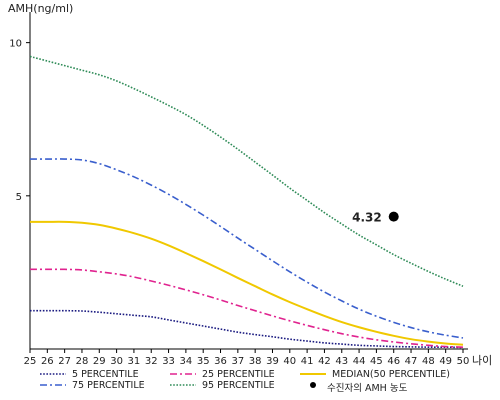 The image size is (500, 400). I want to click on patient-amh-point, so click(393, 216).